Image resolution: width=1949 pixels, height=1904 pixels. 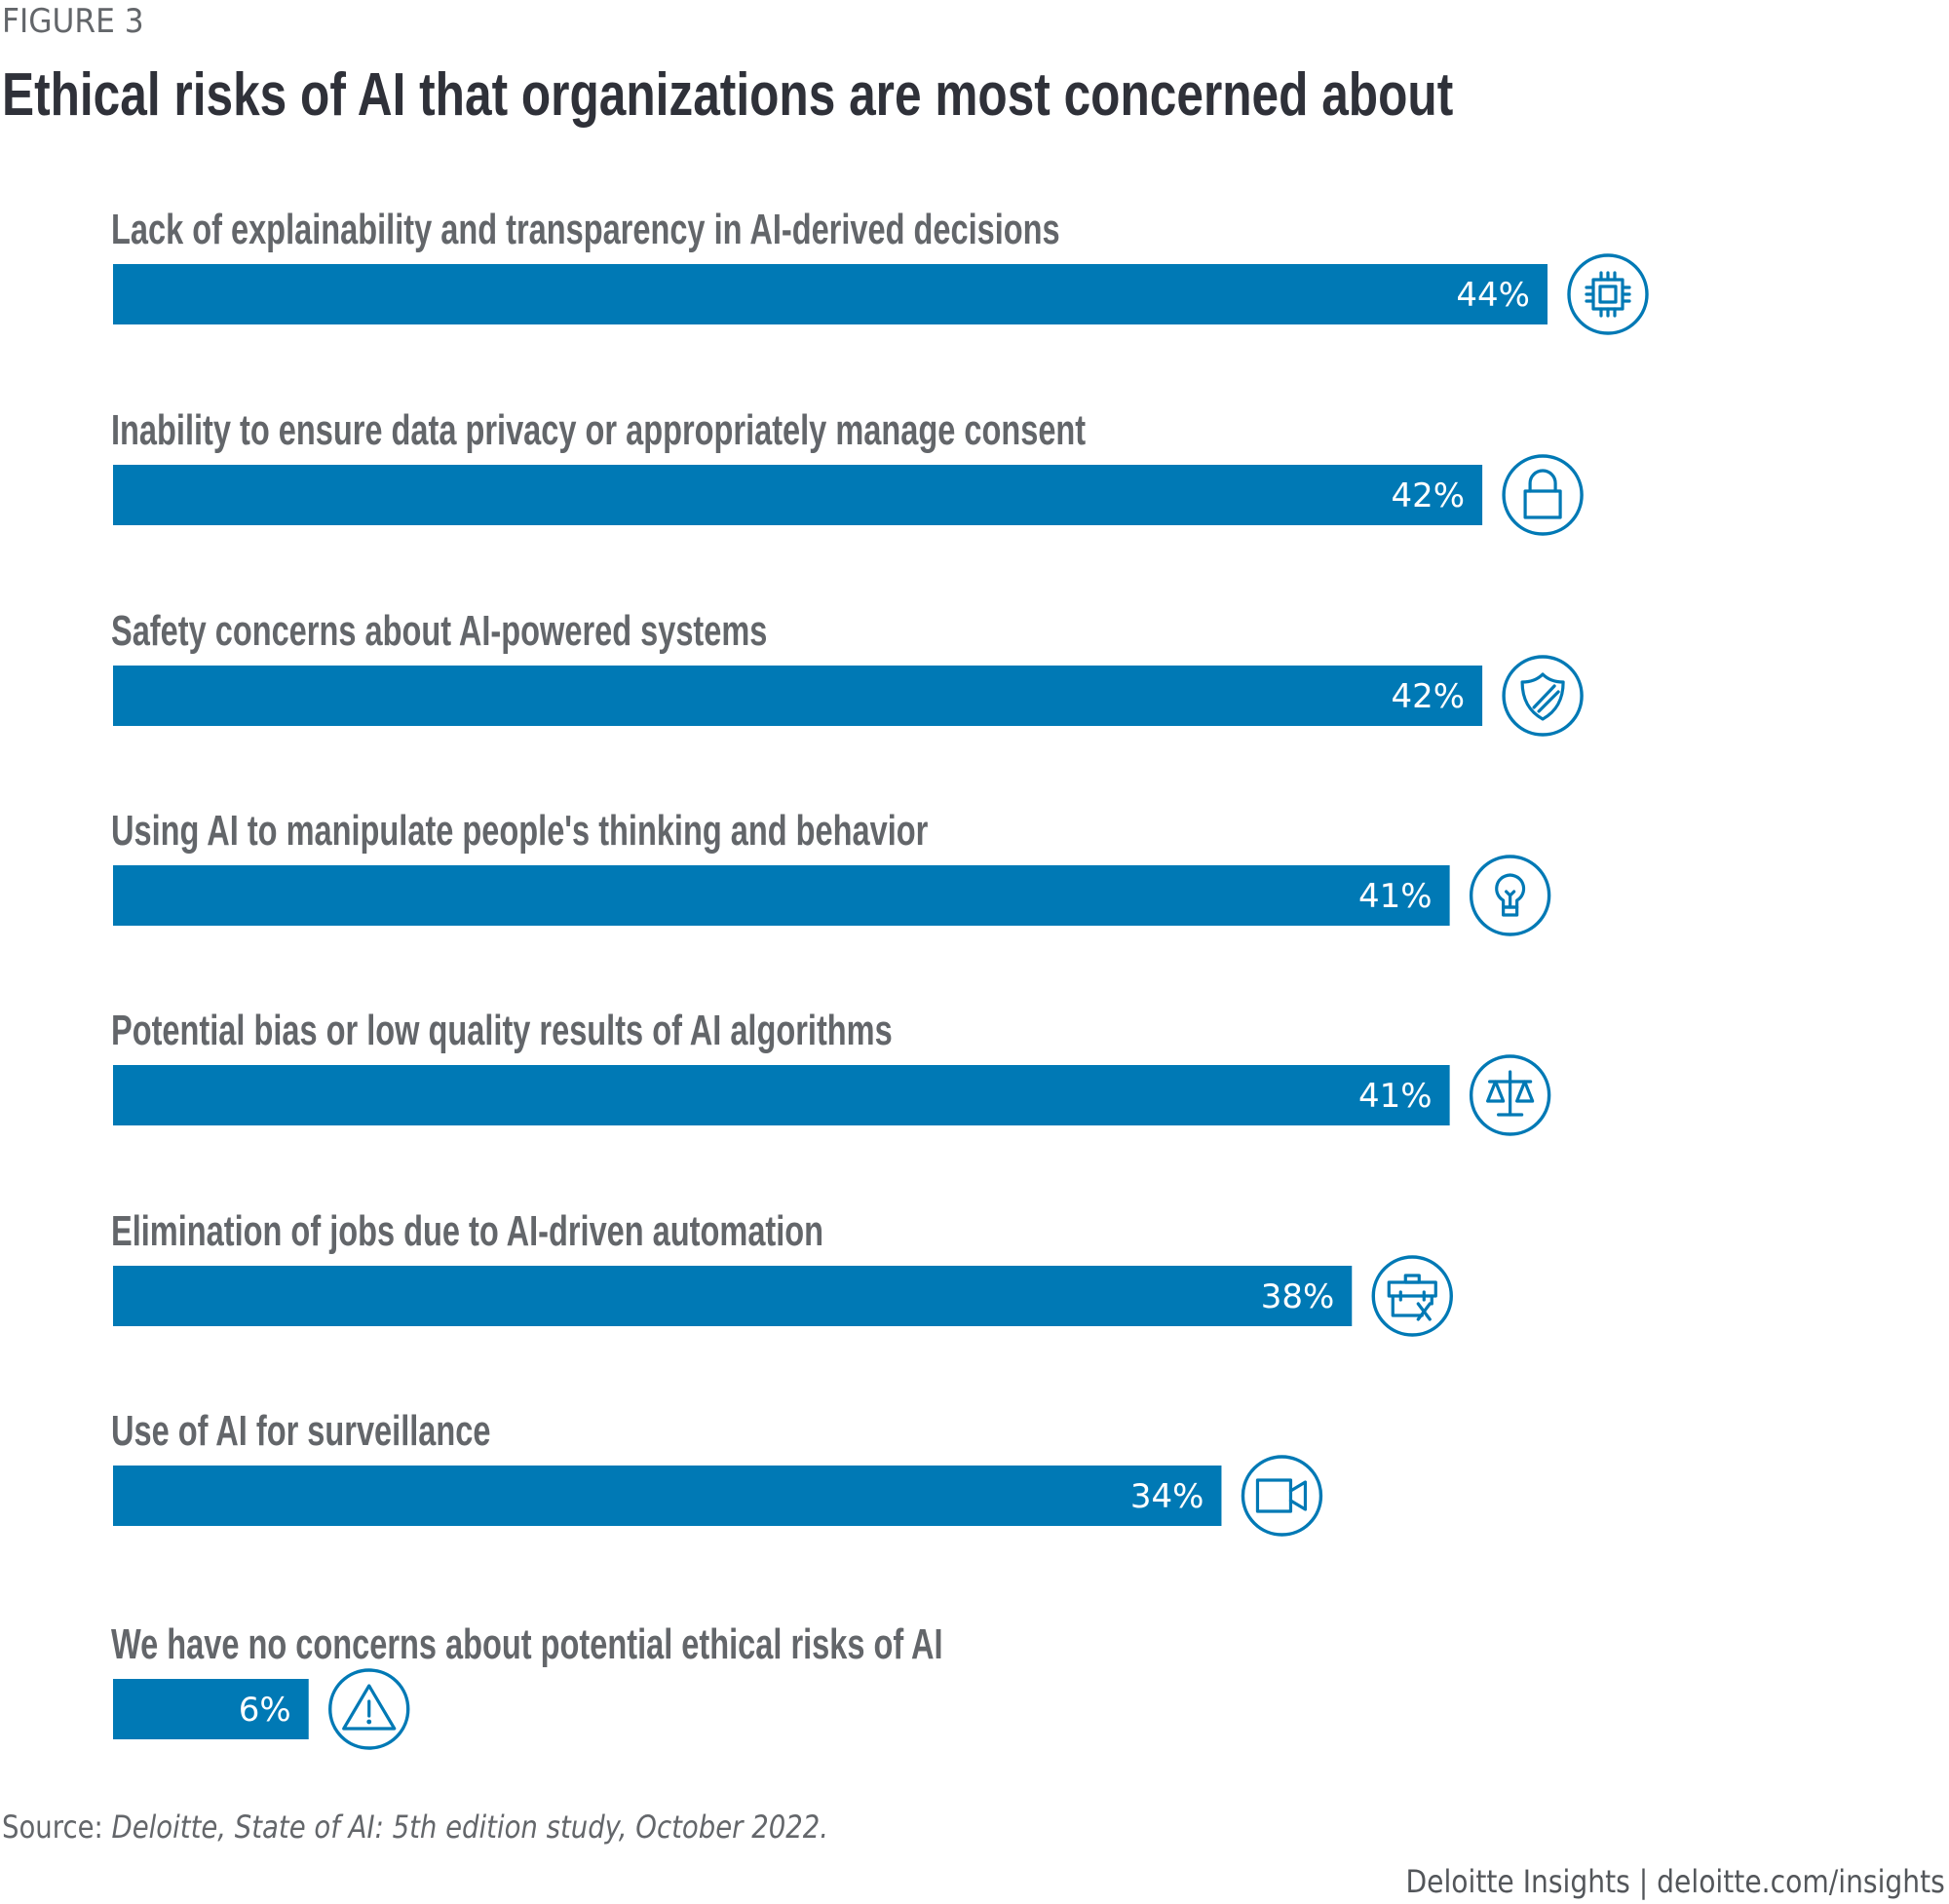 I want to click on warning-triangle-icon, so click(x=369, y=1709).